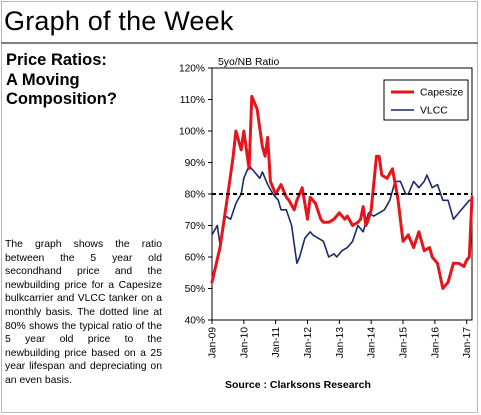  What do you see at coordinates (195, 163) in the screenshot?
I see `y-tick-label: 90%` at bounding box center [195, 163].